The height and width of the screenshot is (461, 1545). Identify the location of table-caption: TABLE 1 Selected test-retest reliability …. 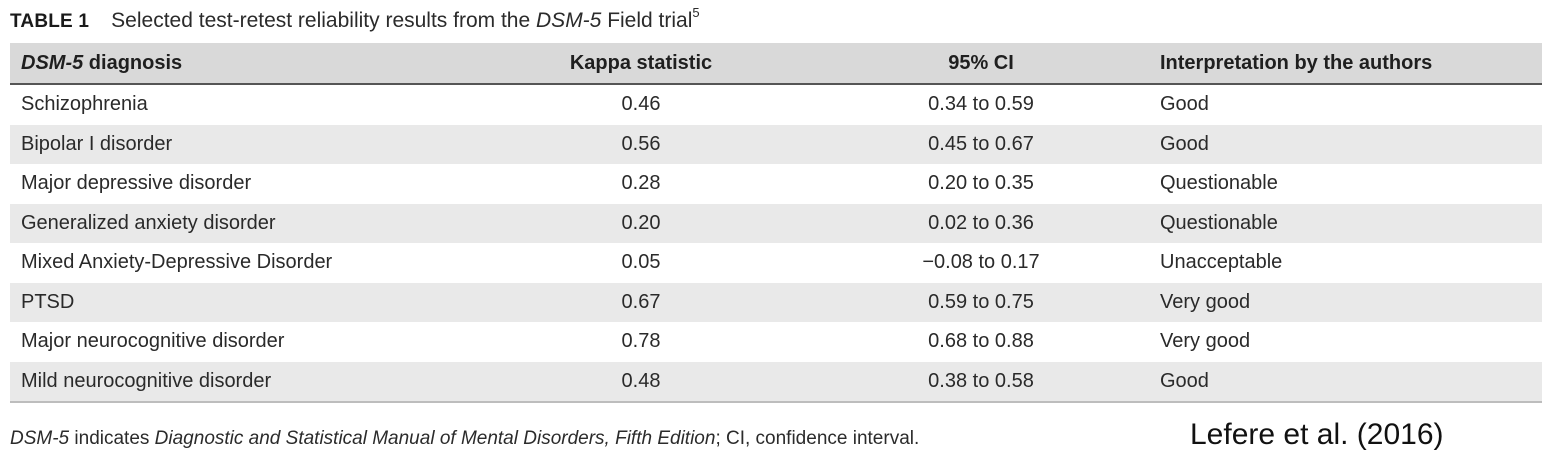
(355, 16).